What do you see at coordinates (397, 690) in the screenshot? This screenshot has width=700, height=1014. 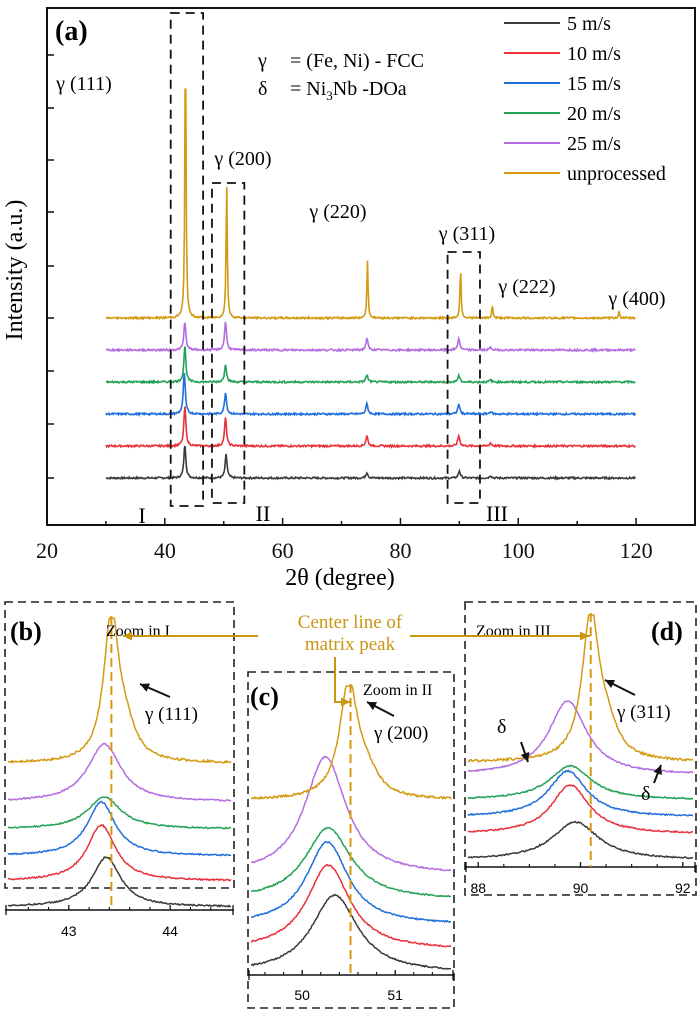 I see `zoom-caption: Zoom in II` at bounding box center [397, 690].